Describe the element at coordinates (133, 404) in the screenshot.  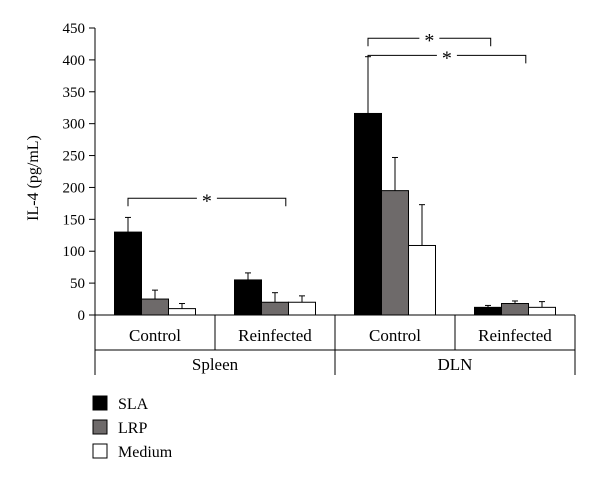
I see `legend-label-sla: SLA` at that location.